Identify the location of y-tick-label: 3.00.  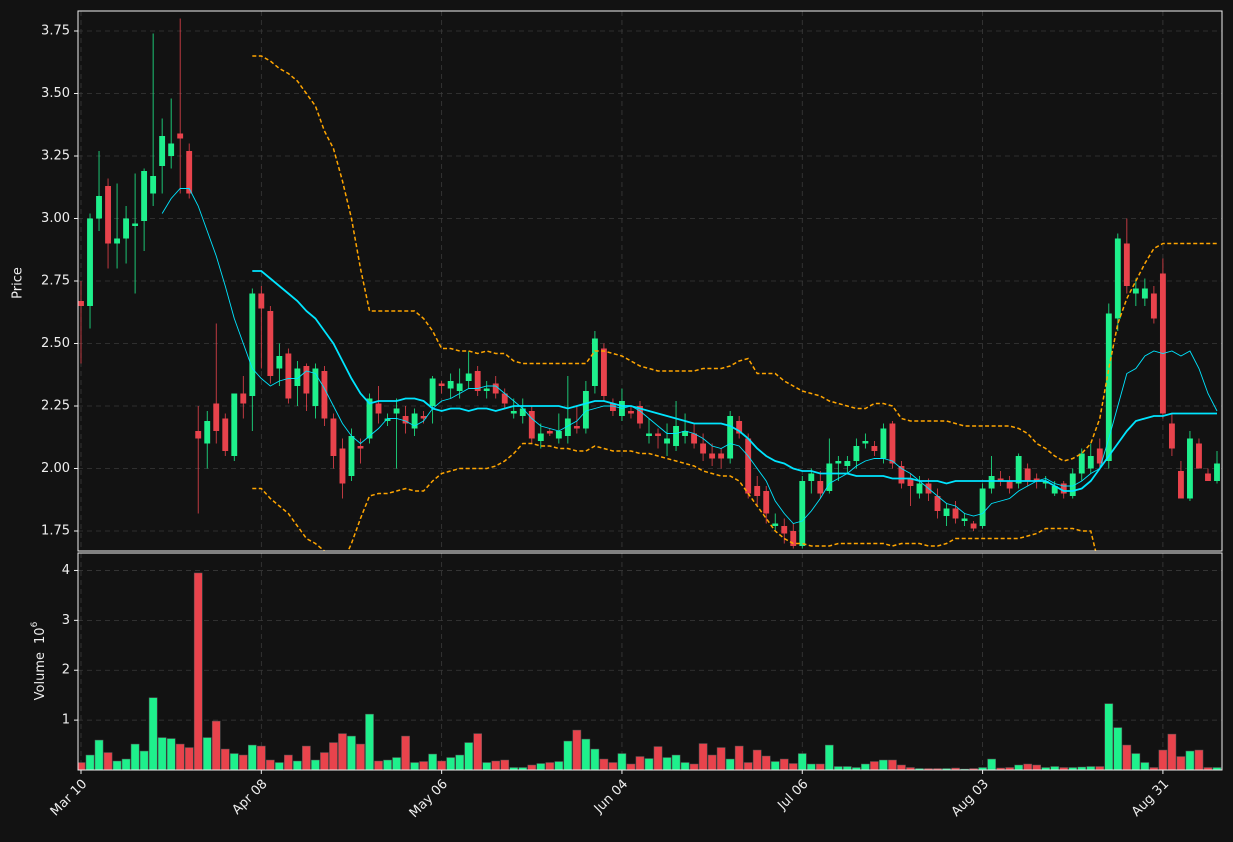
(55, 218).